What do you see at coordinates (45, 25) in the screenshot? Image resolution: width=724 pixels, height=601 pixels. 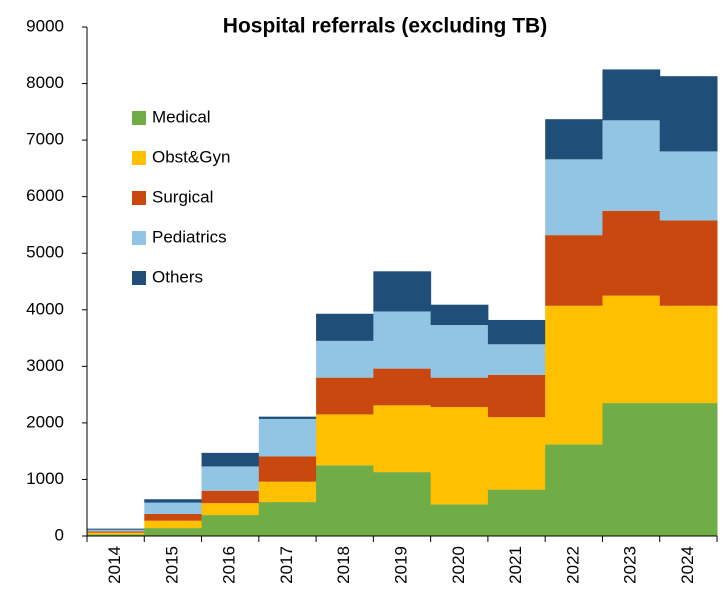 I see `y-tick-label: 9000` at bounding box center [45, 25].